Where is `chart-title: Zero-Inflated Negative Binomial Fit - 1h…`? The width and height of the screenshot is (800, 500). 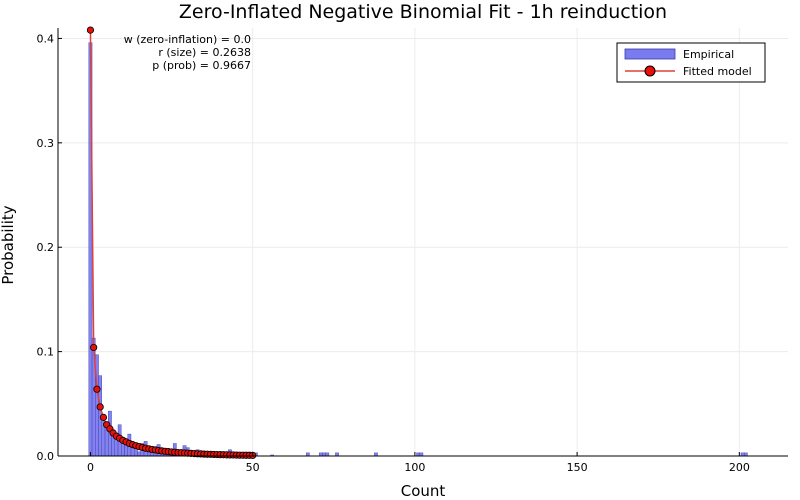
chart-title: Zero-Inflated Negative Binomial Fit - 1h… is located at coordinates (423, 12).